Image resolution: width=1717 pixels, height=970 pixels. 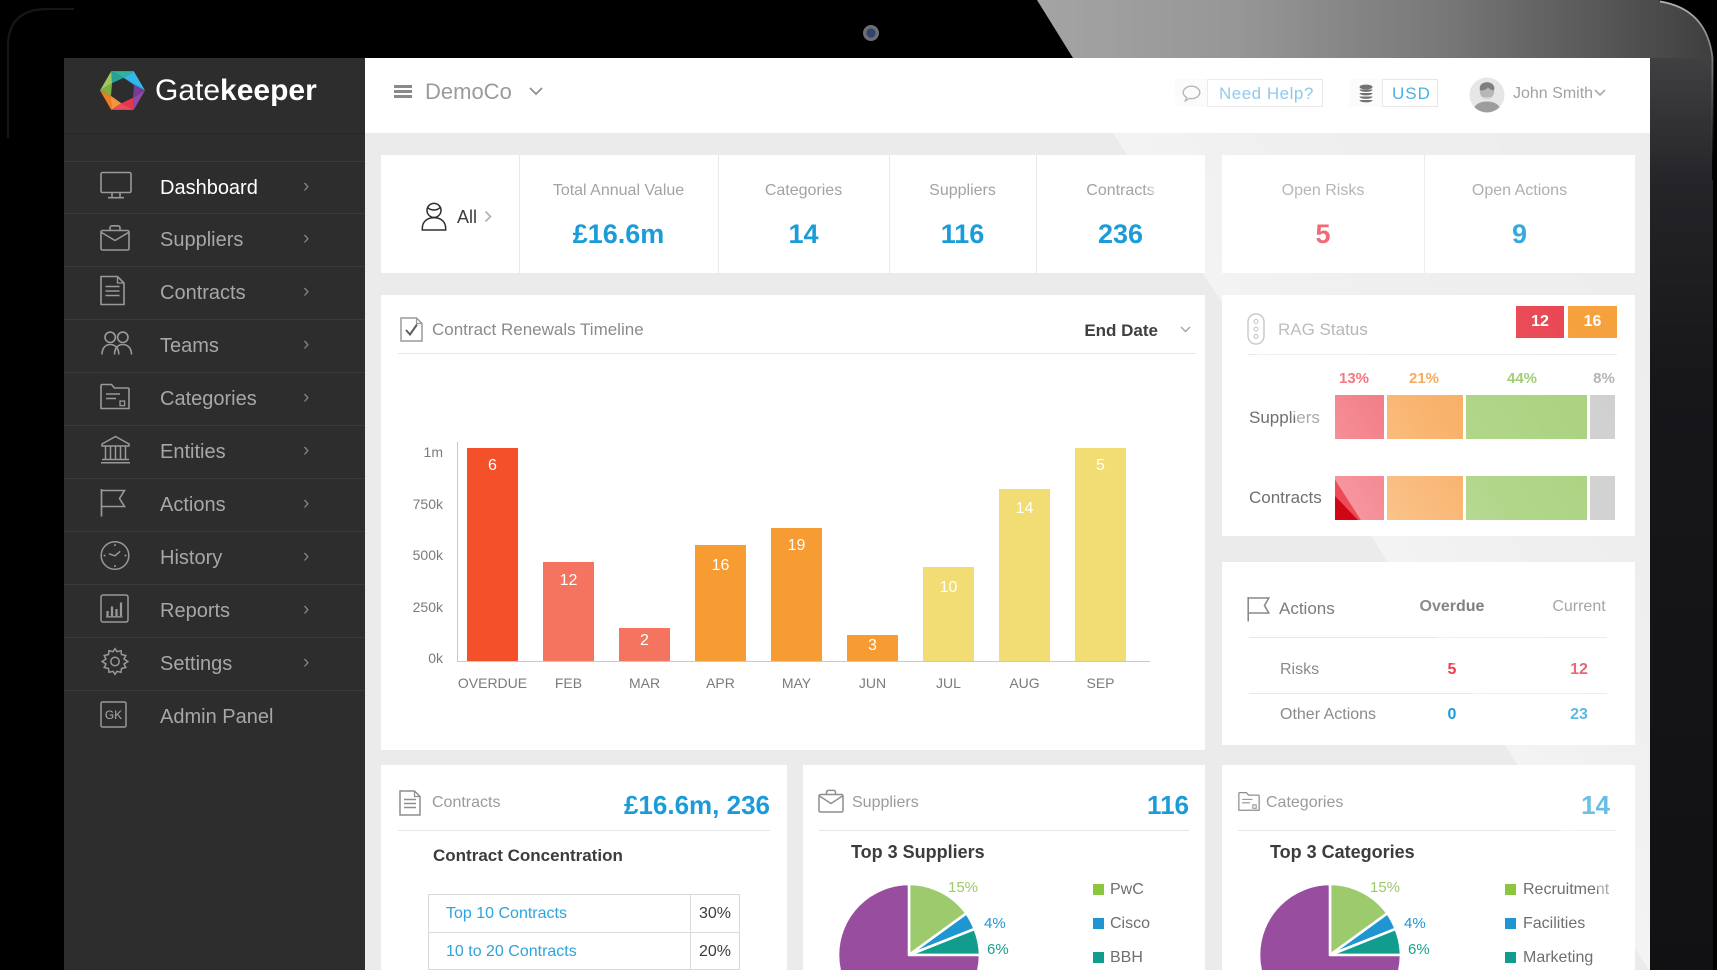 I want to click on svg-text: GK, so click(x=113, y=715).